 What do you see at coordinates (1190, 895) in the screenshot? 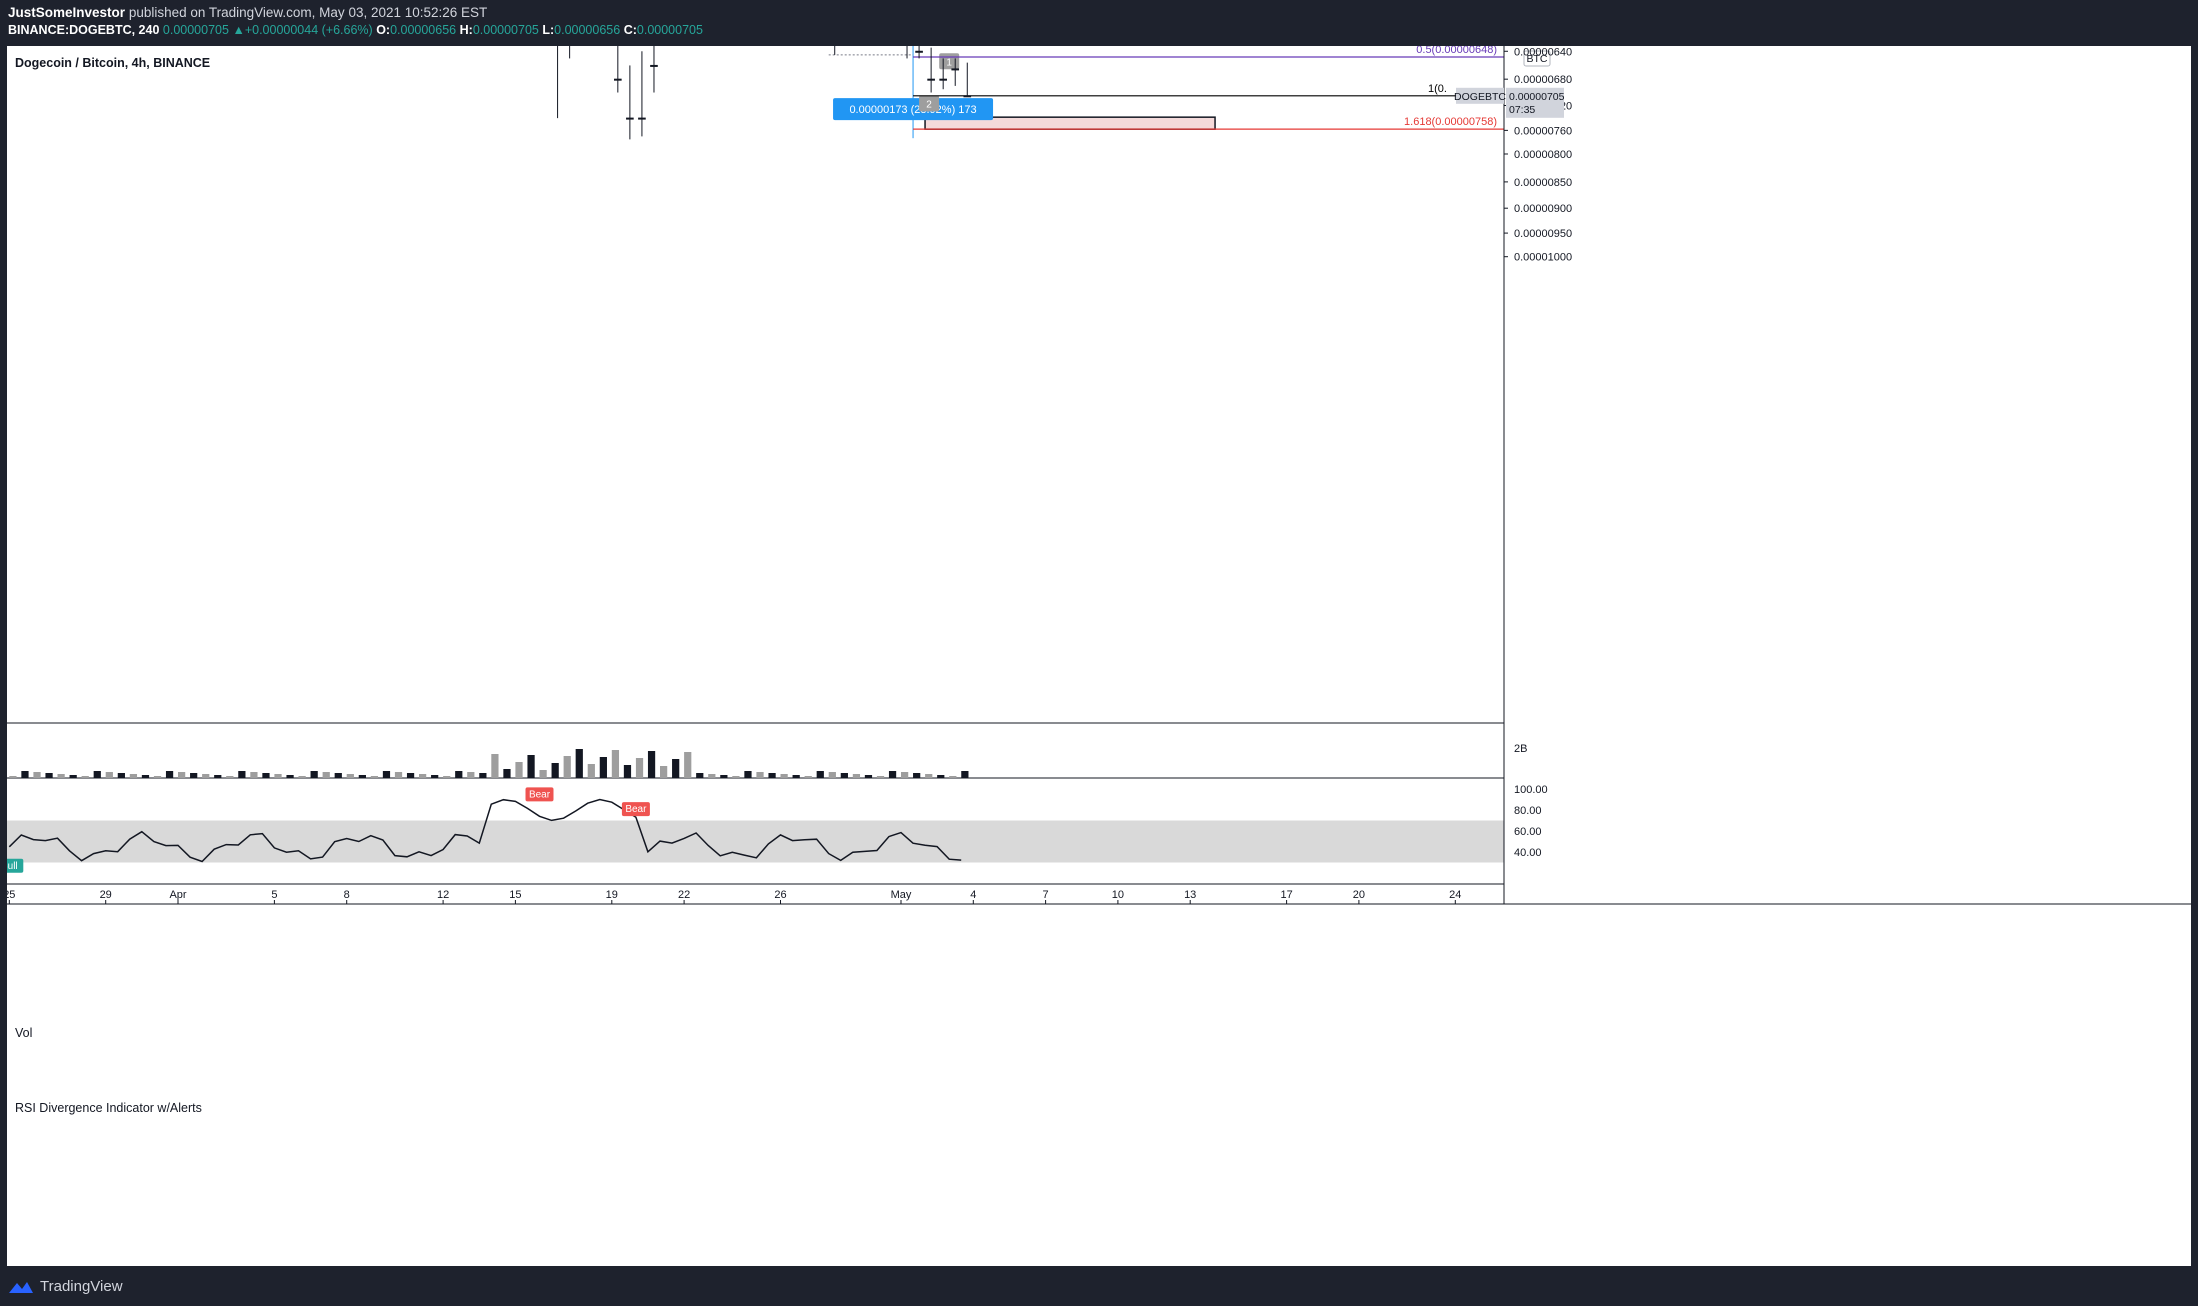
I see `x-tick-label: 13` at bounding box center [1190, 895].